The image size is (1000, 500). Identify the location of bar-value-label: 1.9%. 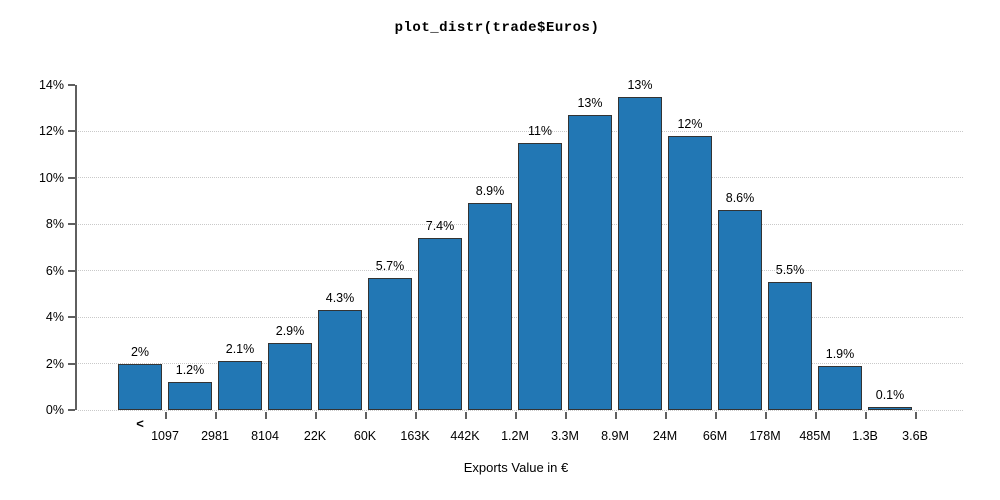
(840, 353).